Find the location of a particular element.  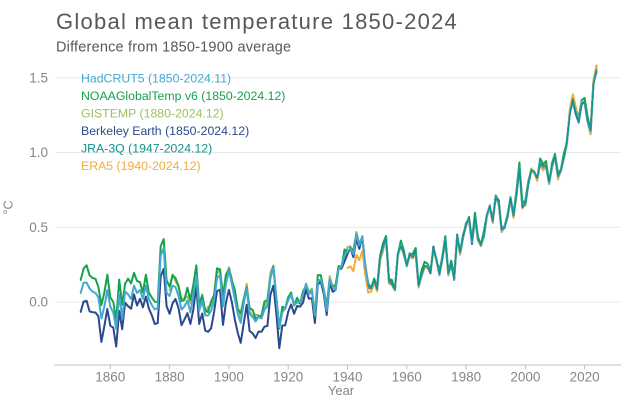

svg-text: 2020 is located at coordinates (585, 377).